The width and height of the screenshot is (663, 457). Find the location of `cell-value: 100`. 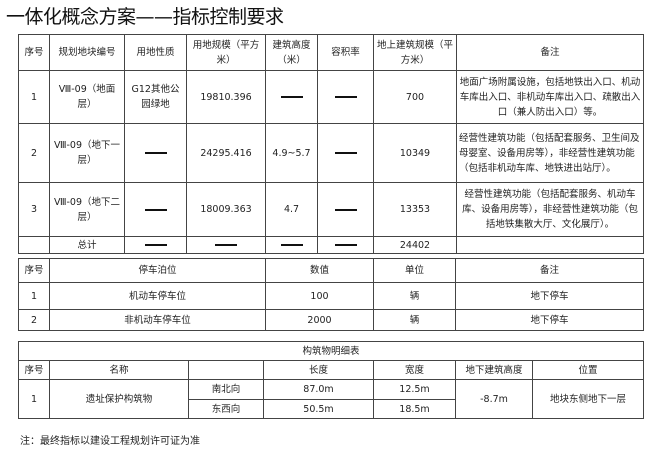

cell-value: 100 is located at coordinates (319, 296).